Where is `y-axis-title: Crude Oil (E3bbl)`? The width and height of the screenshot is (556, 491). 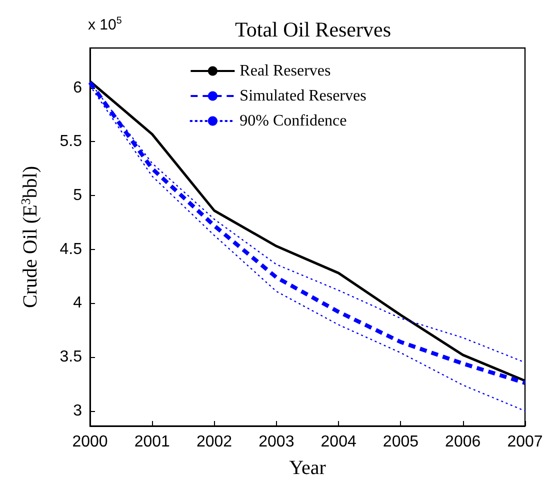 y-axis-title: Crude Oil (E3bbl) is located at coordinates (30, 237).